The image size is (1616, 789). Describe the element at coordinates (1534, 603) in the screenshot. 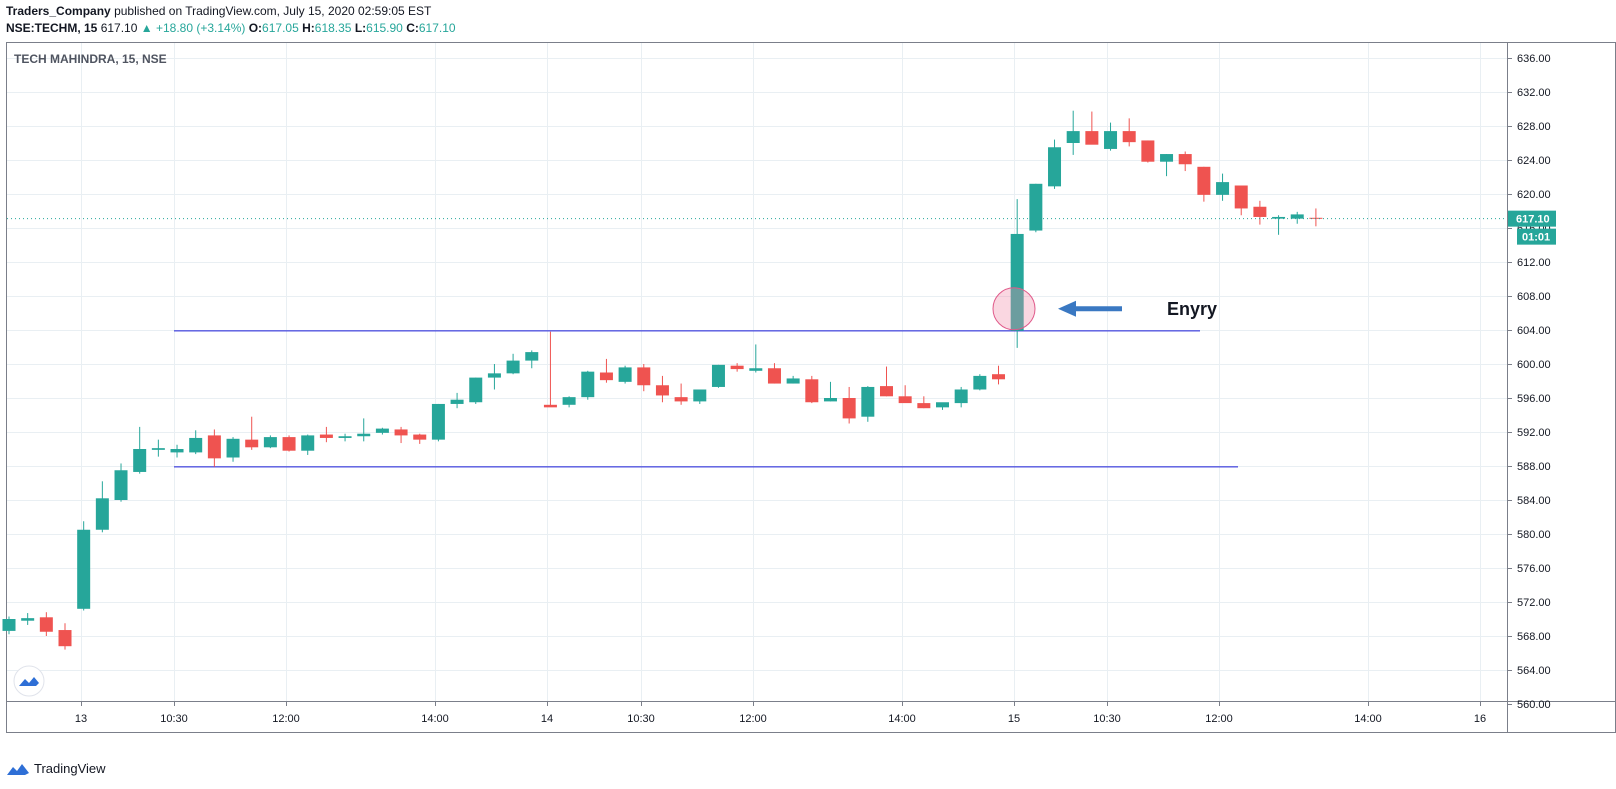

I see `price-tick-label: 572.00` at that location.